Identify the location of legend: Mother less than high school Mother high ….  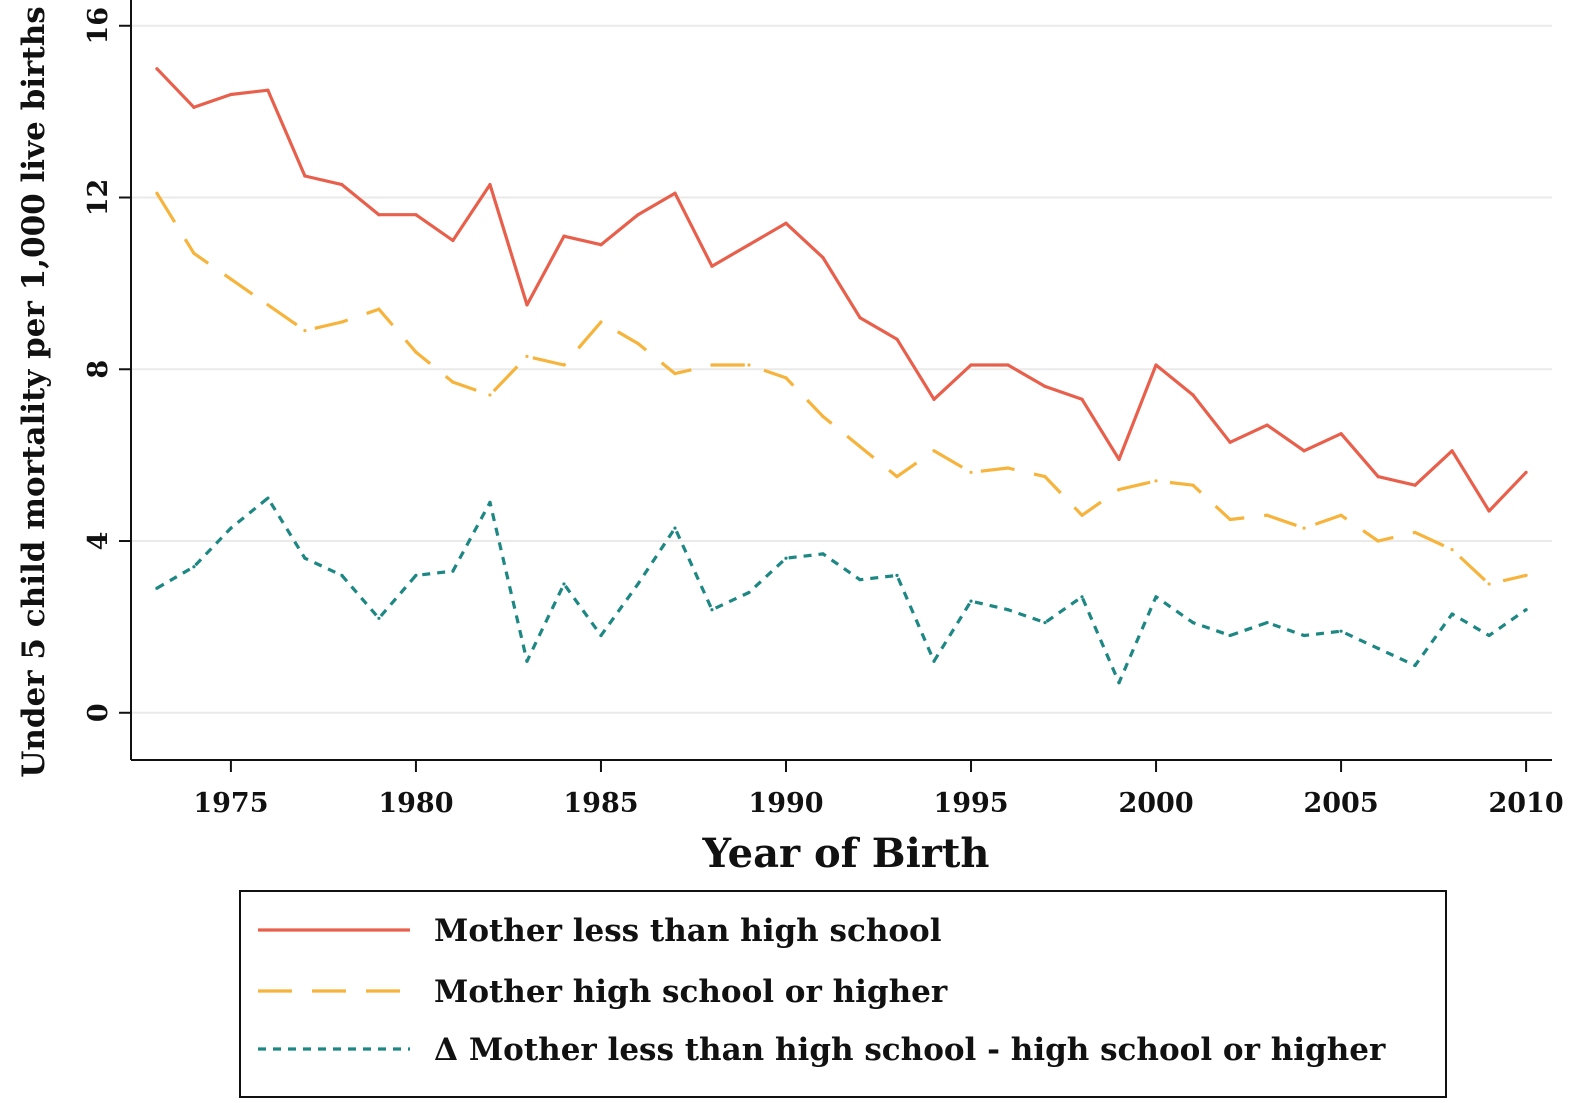
(843, 994).